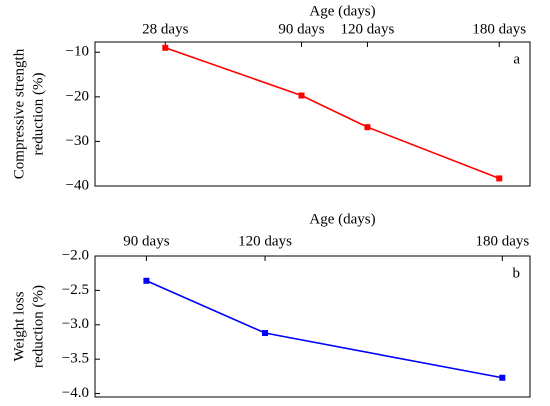  I want to click on x-tick-label: 28 days, so click(165, 29).